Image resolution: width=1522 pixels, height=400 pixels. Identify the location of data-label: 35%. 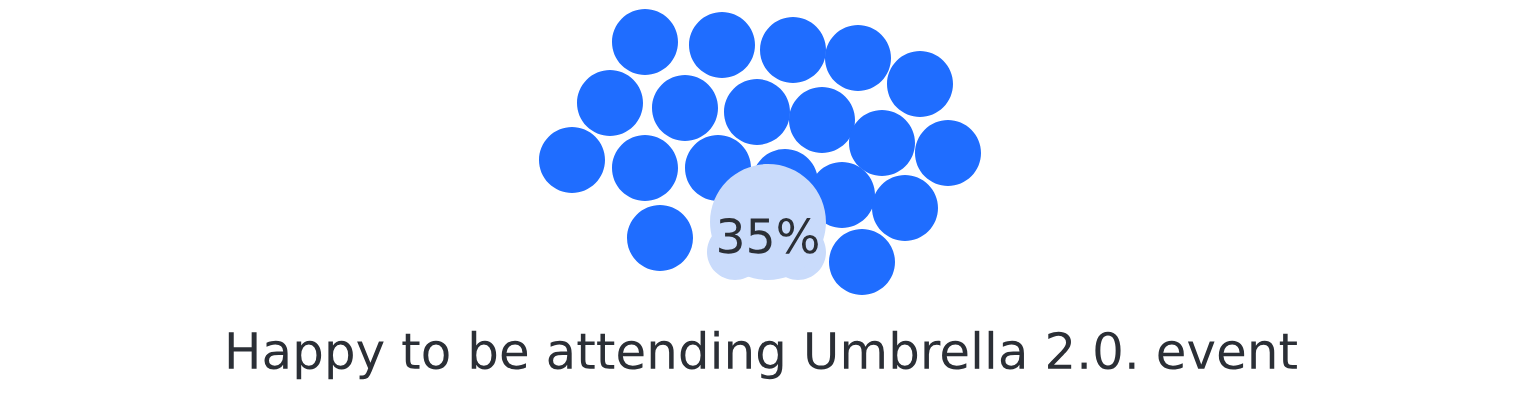
(768, 235).